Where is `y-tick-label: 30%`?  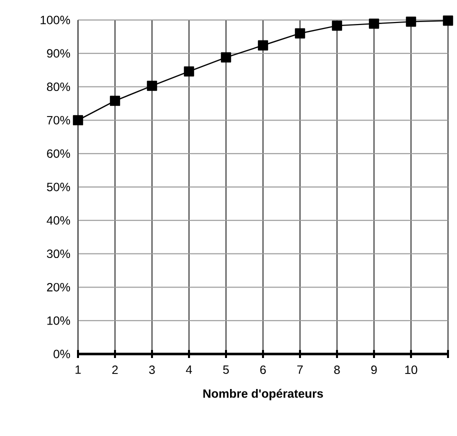 y-tick-label: 30% is located at coordinates (58, 254).